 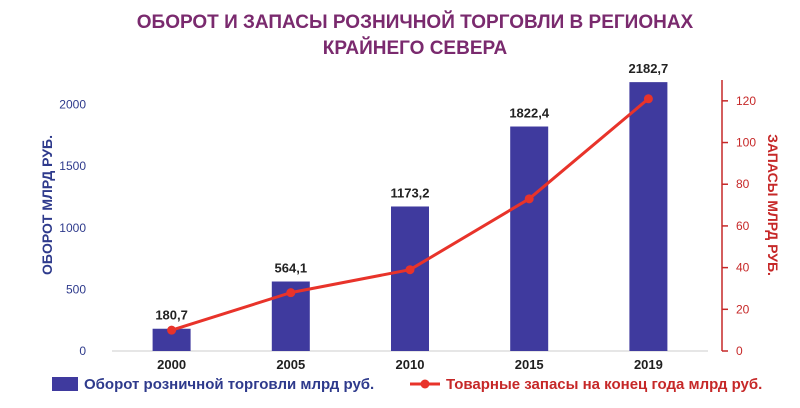 I want to click on legend-line-label: Товарные запасы на конец года млрд руб., so click(x=604, y=384).